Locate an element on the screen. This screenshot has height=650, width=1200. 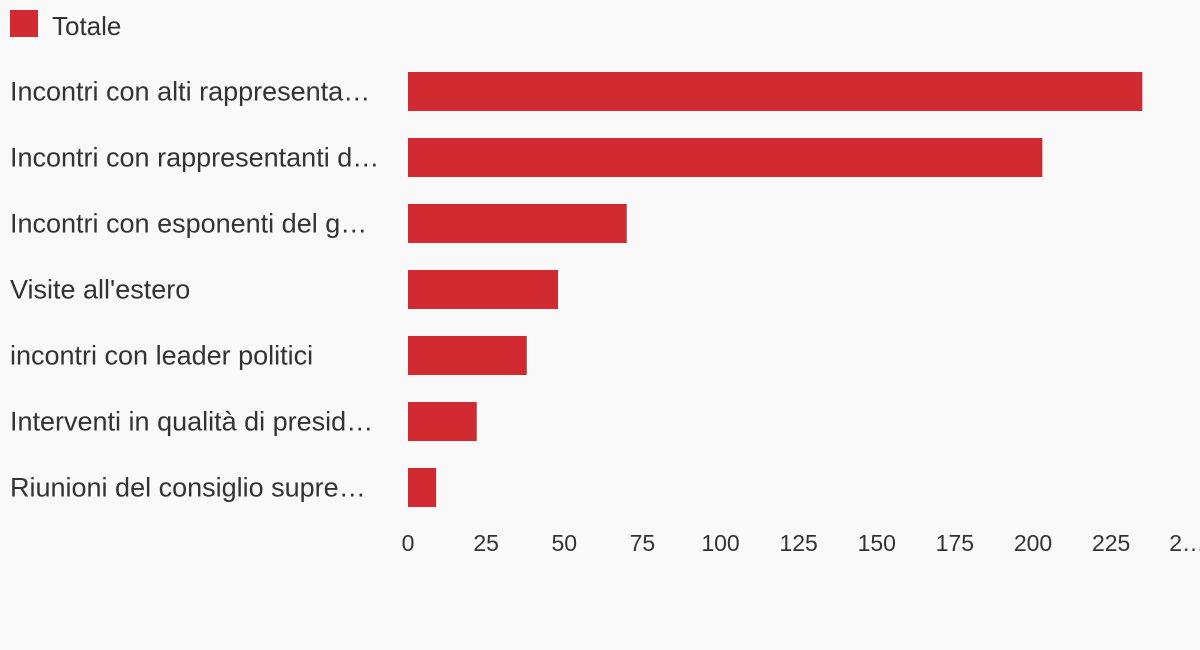
x-tick-label: 100 is located at coordinates (720, 543).